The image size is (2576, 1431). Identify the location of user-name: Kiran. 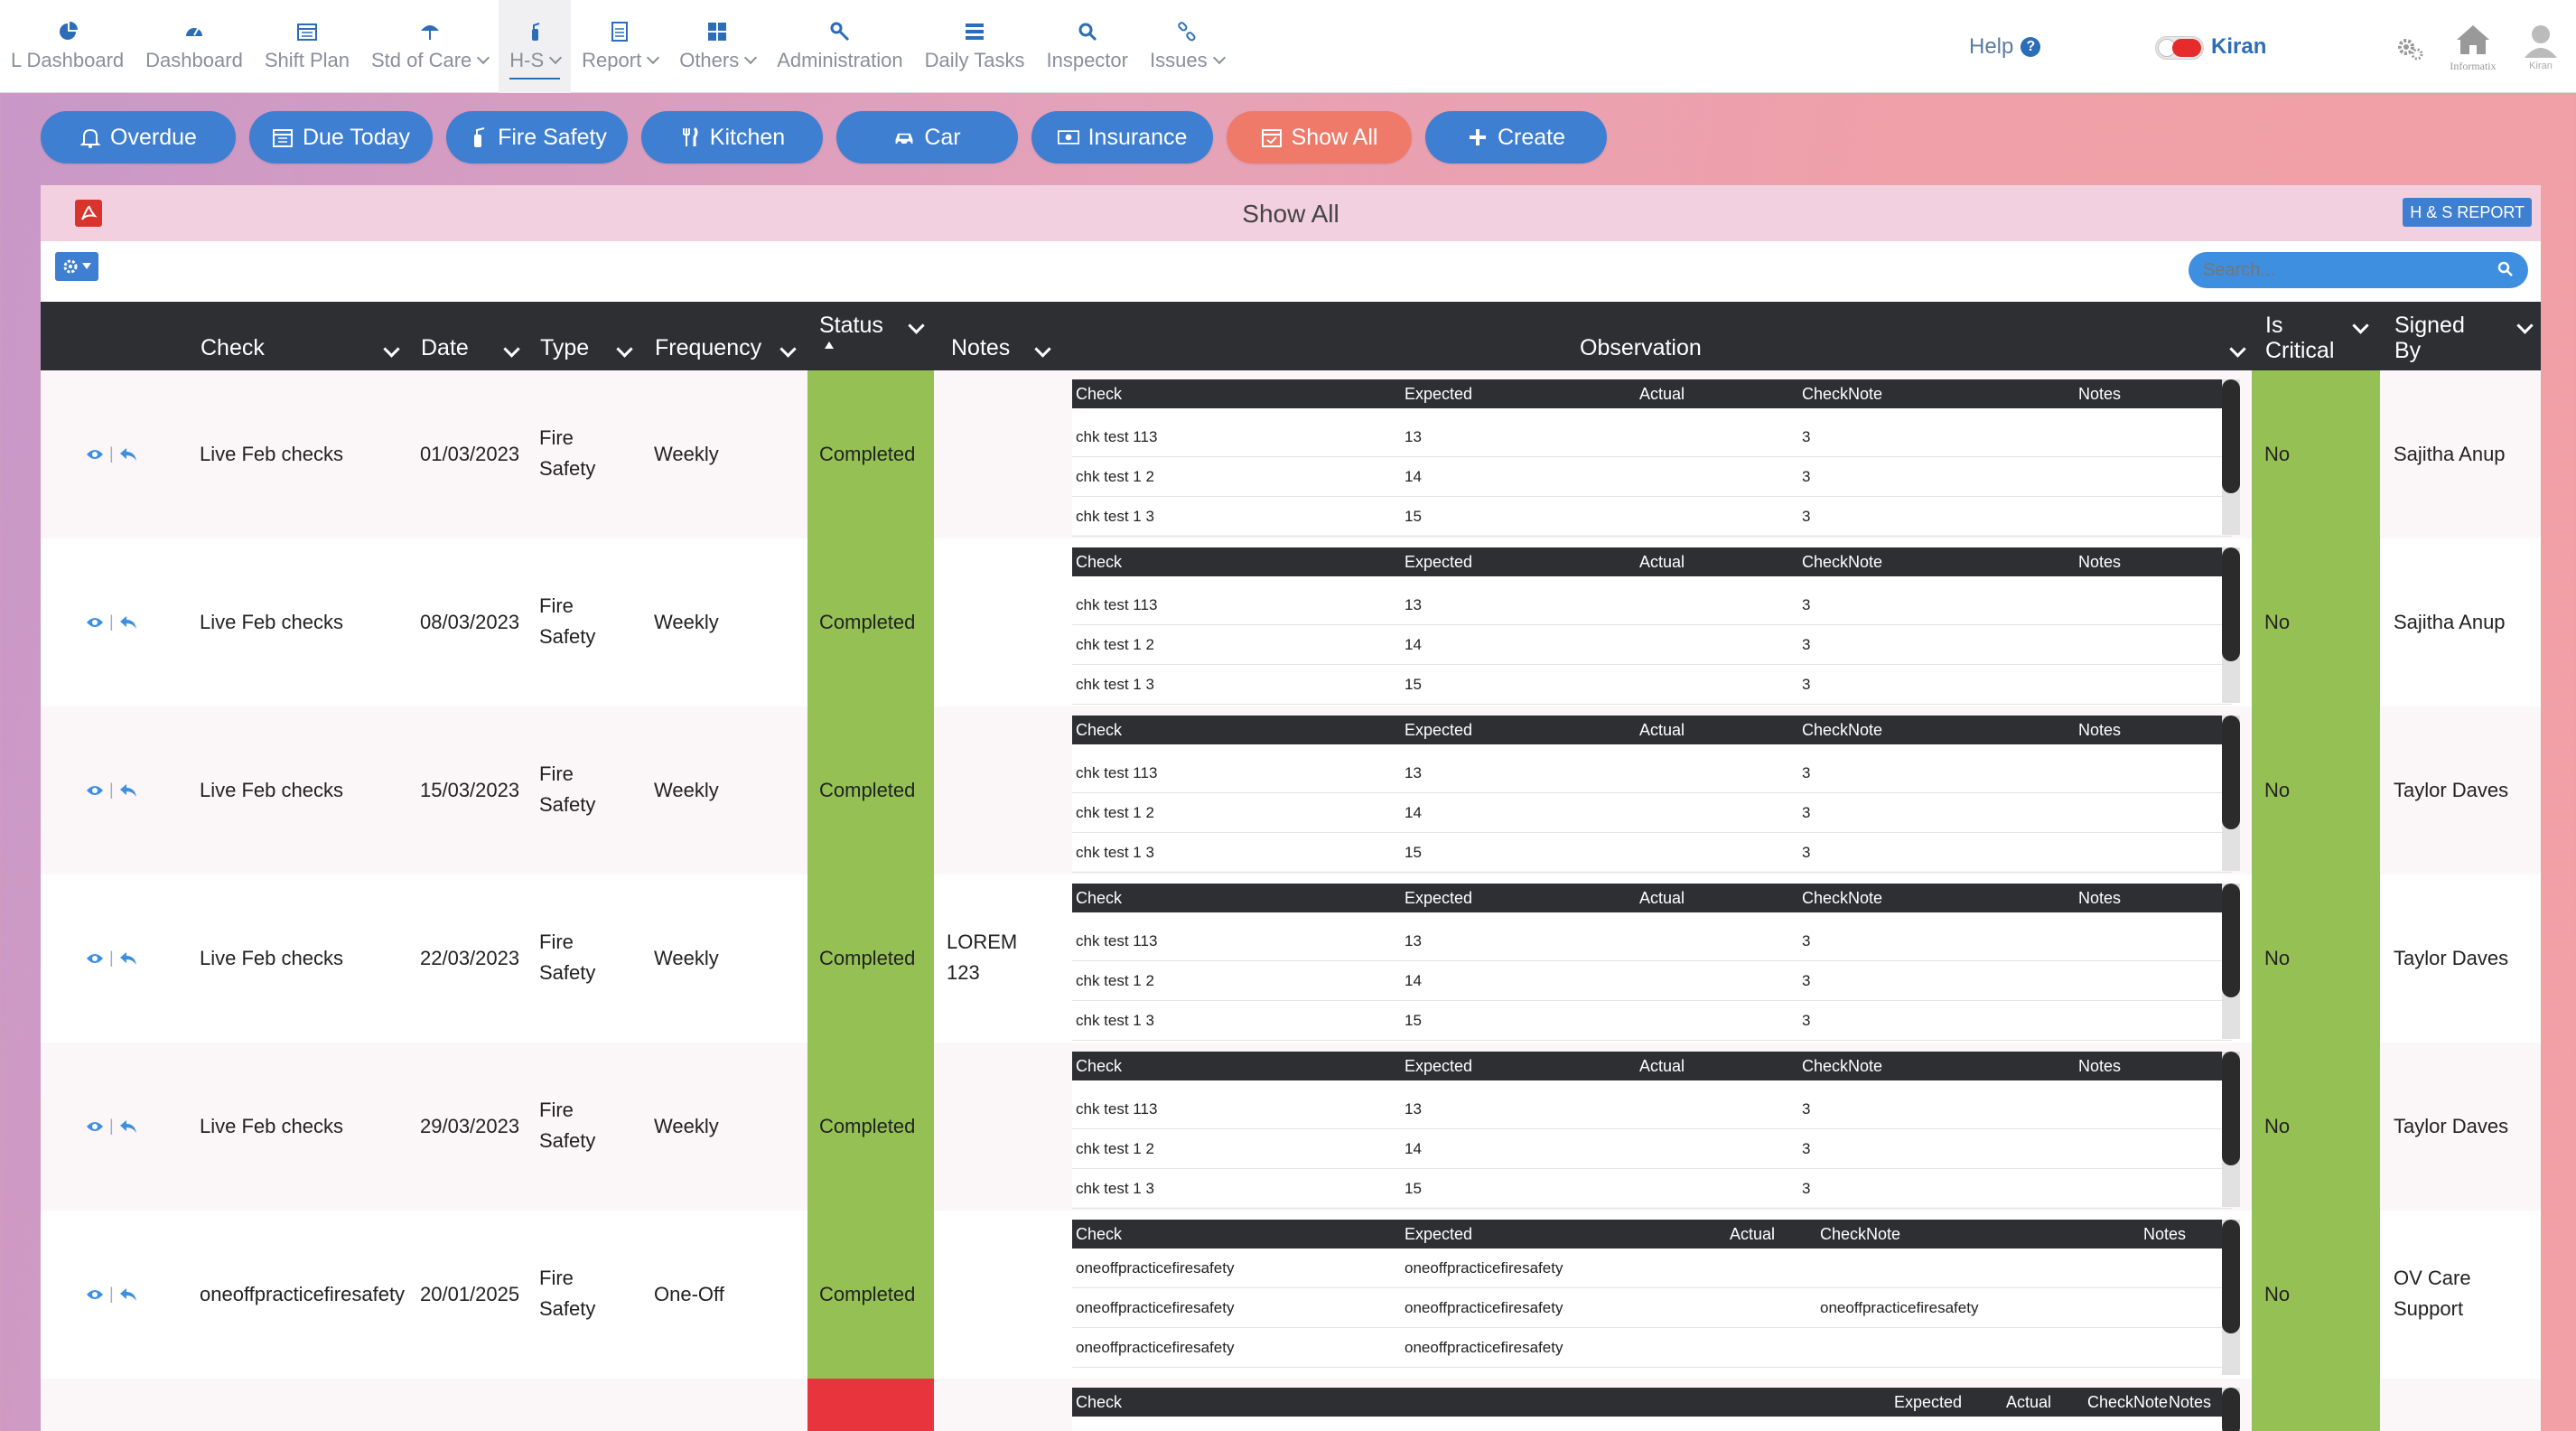
(2239, 46).